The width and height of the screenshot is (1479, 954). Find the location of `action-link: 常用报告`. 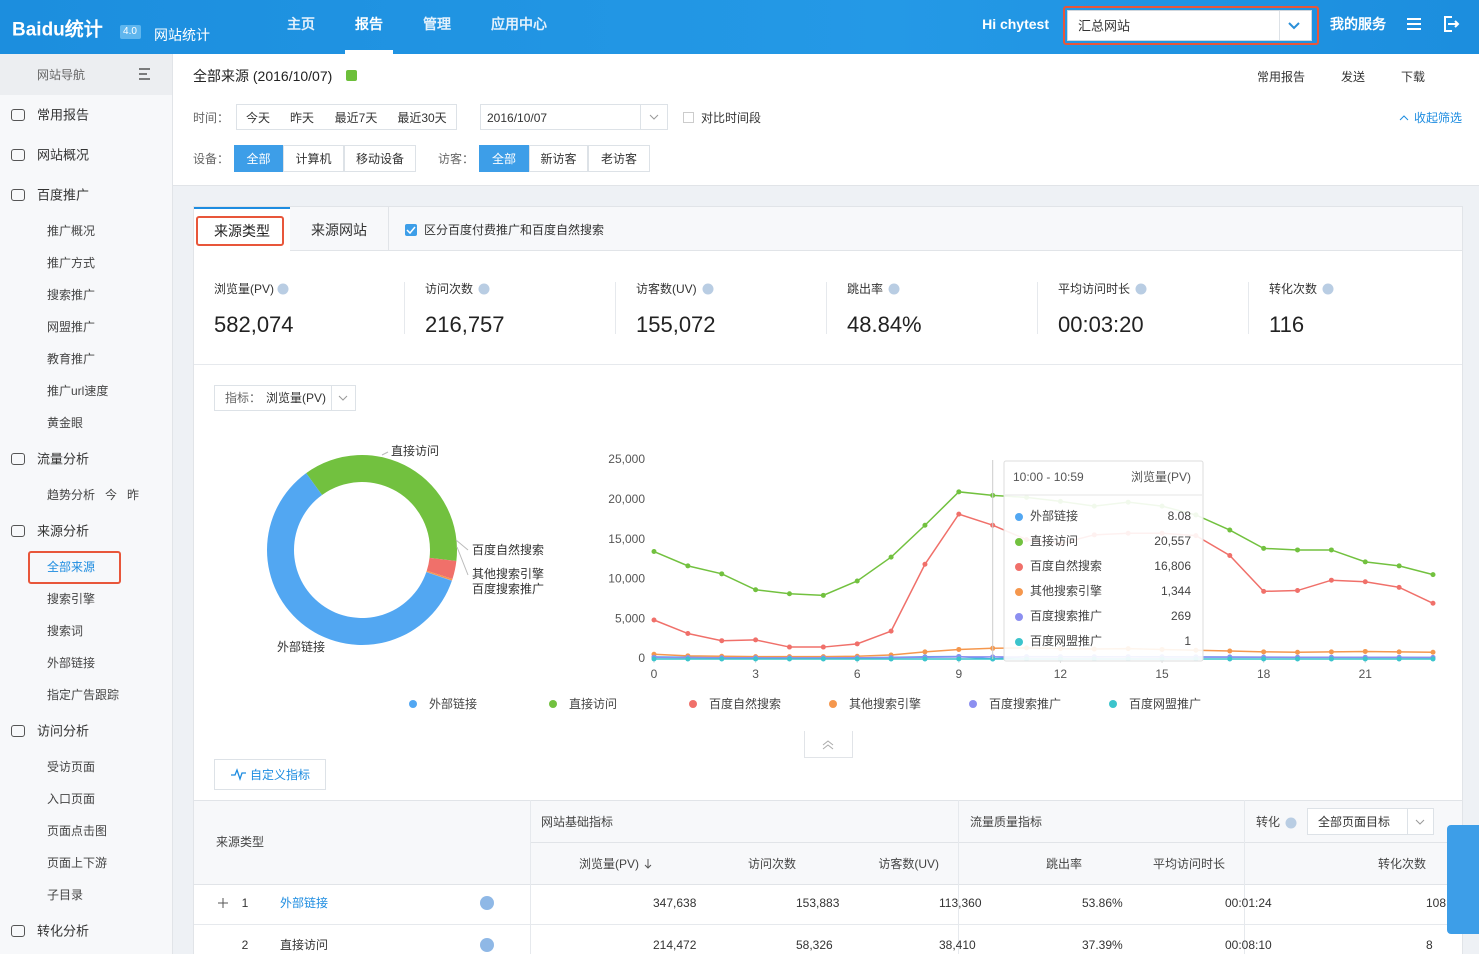

action-link: 常用报告 is located at coordinates (1281, 77).